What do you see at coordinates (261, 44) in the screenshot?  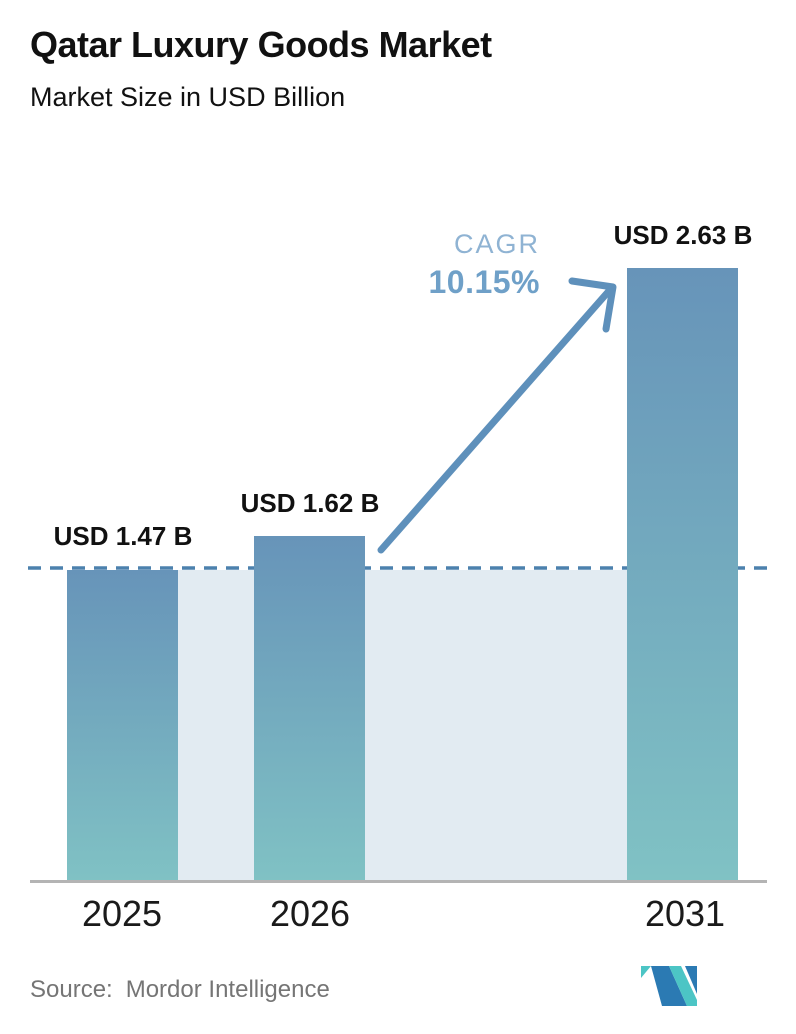 I see `page-title: Qatar Luxury Goods Market` at bounding box center [261, 44].